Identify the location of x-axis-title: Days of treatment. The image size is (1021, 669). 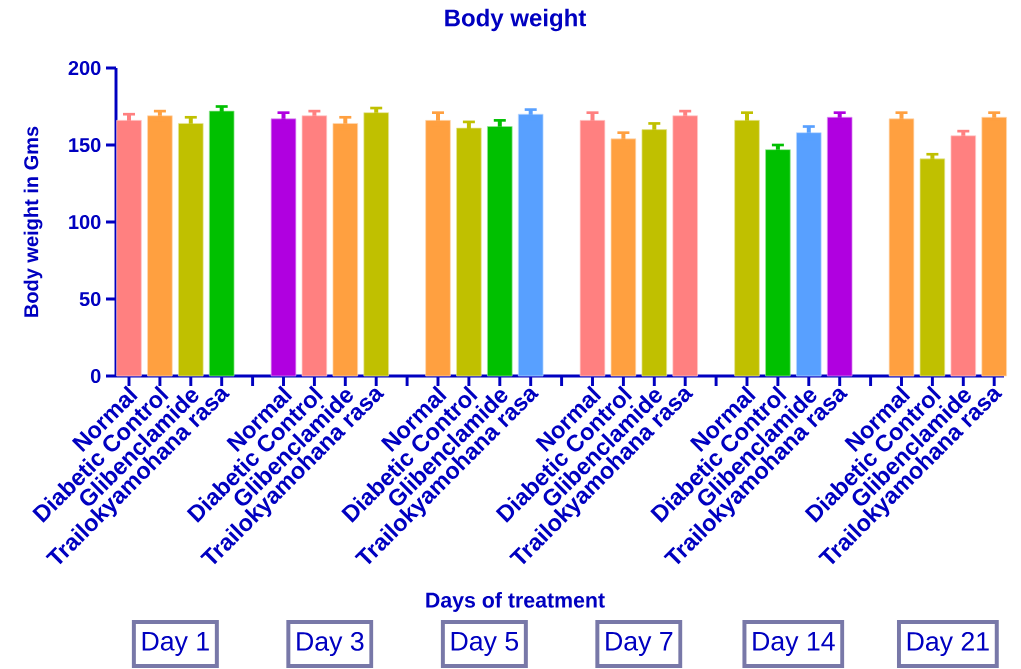
(515, 602).